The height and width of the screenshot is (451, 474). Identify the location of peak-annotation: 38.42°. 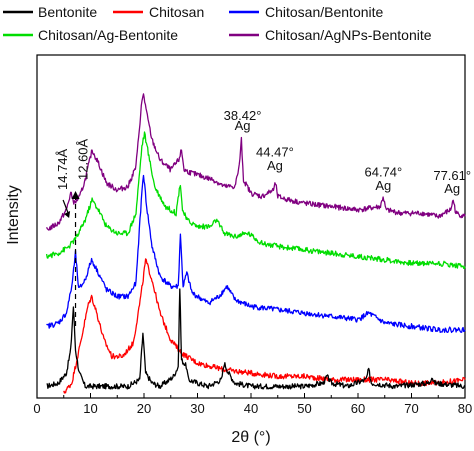
(243, 115).